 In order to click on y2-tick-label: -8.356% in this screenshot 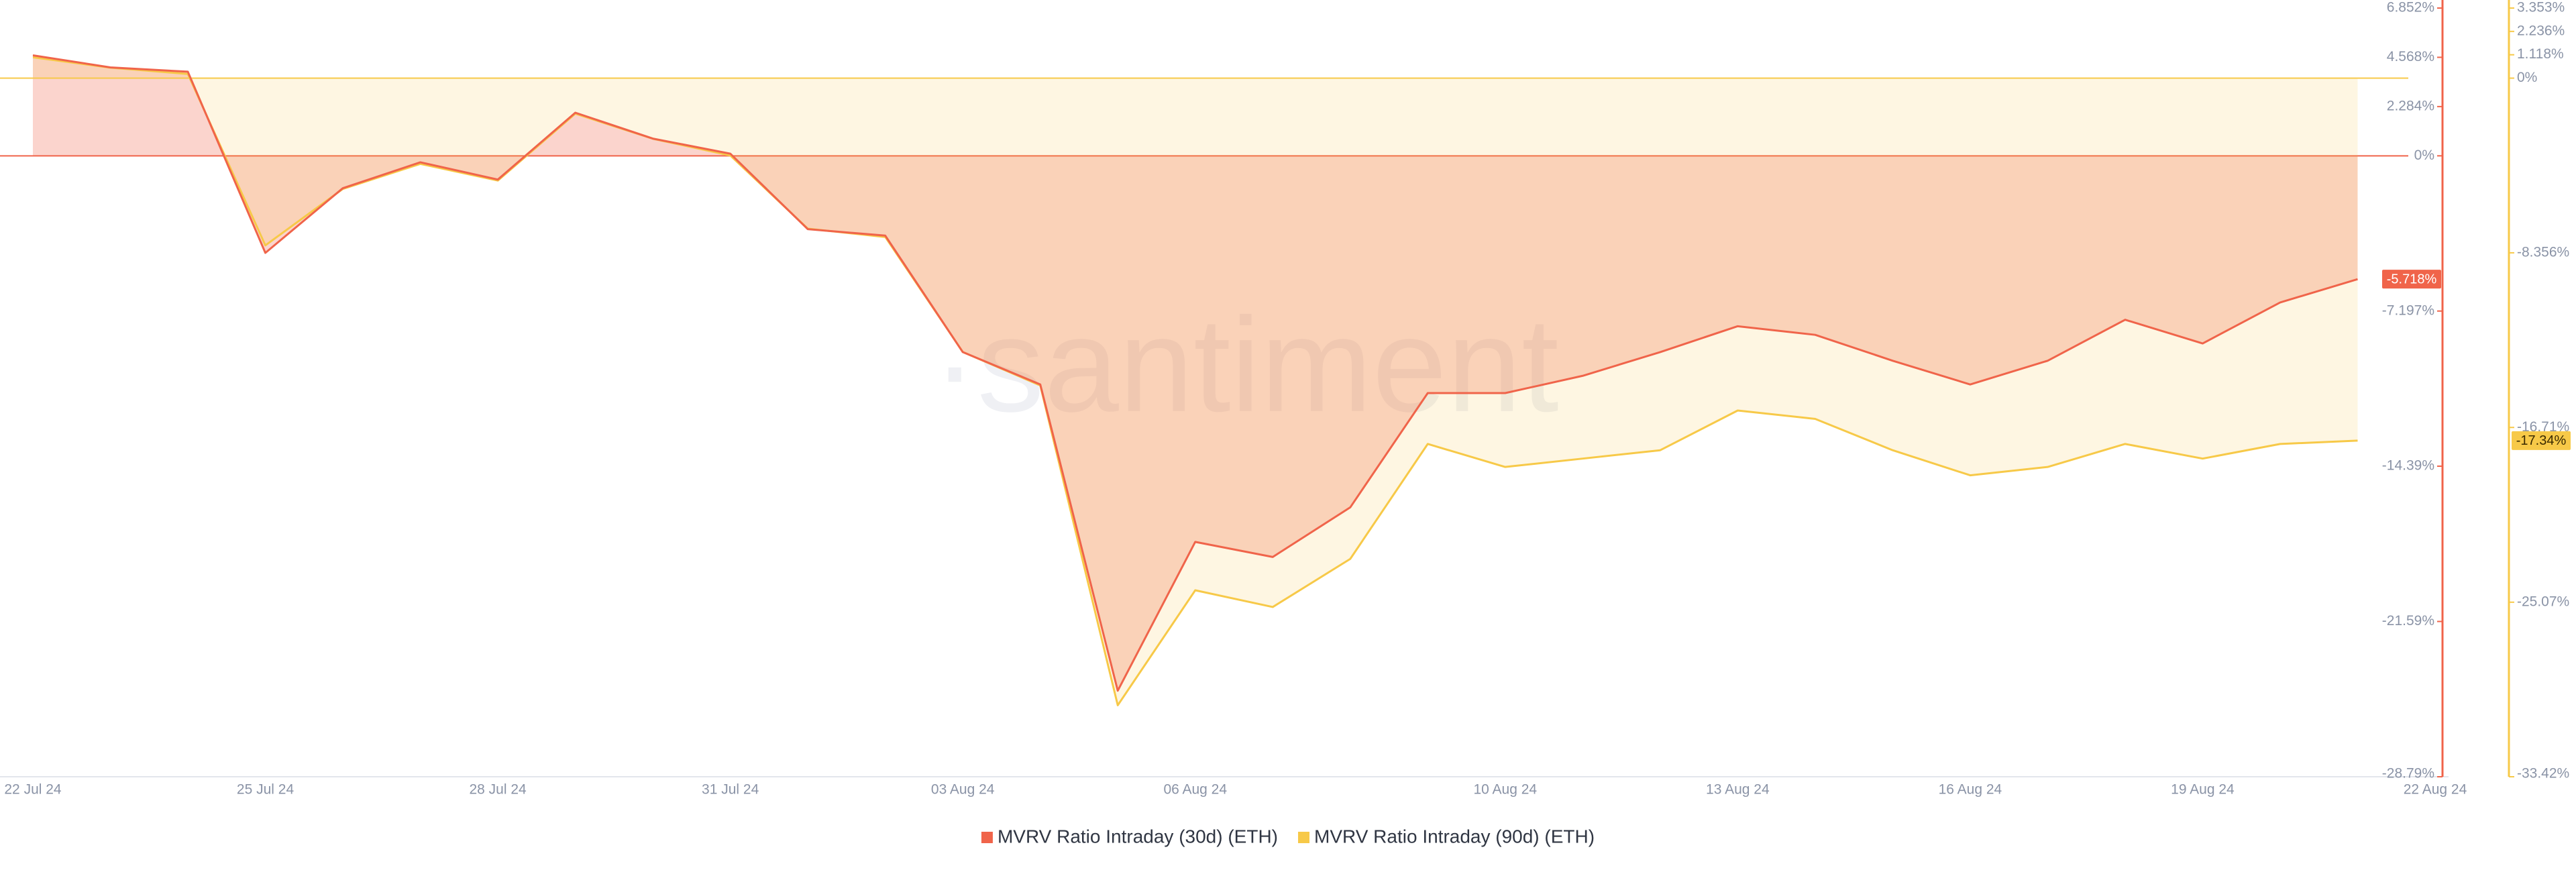, I will do `click(2543, 252)`.